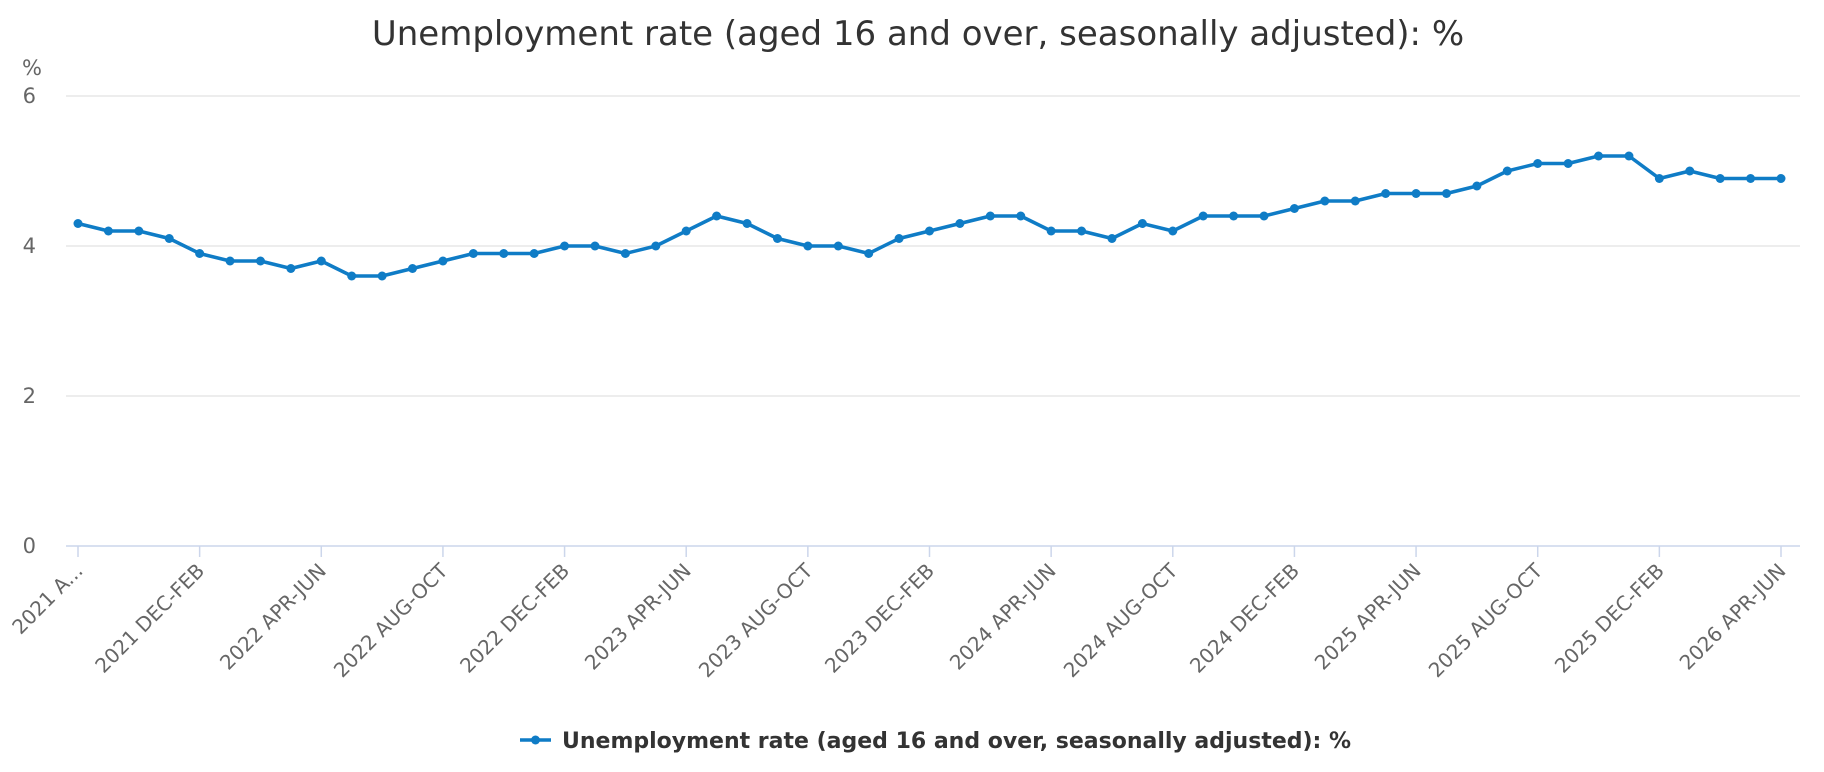 The image size is (1824, 772). I want to click on x-tick-label: 2023 DEC-FEB, so click(879, 618).